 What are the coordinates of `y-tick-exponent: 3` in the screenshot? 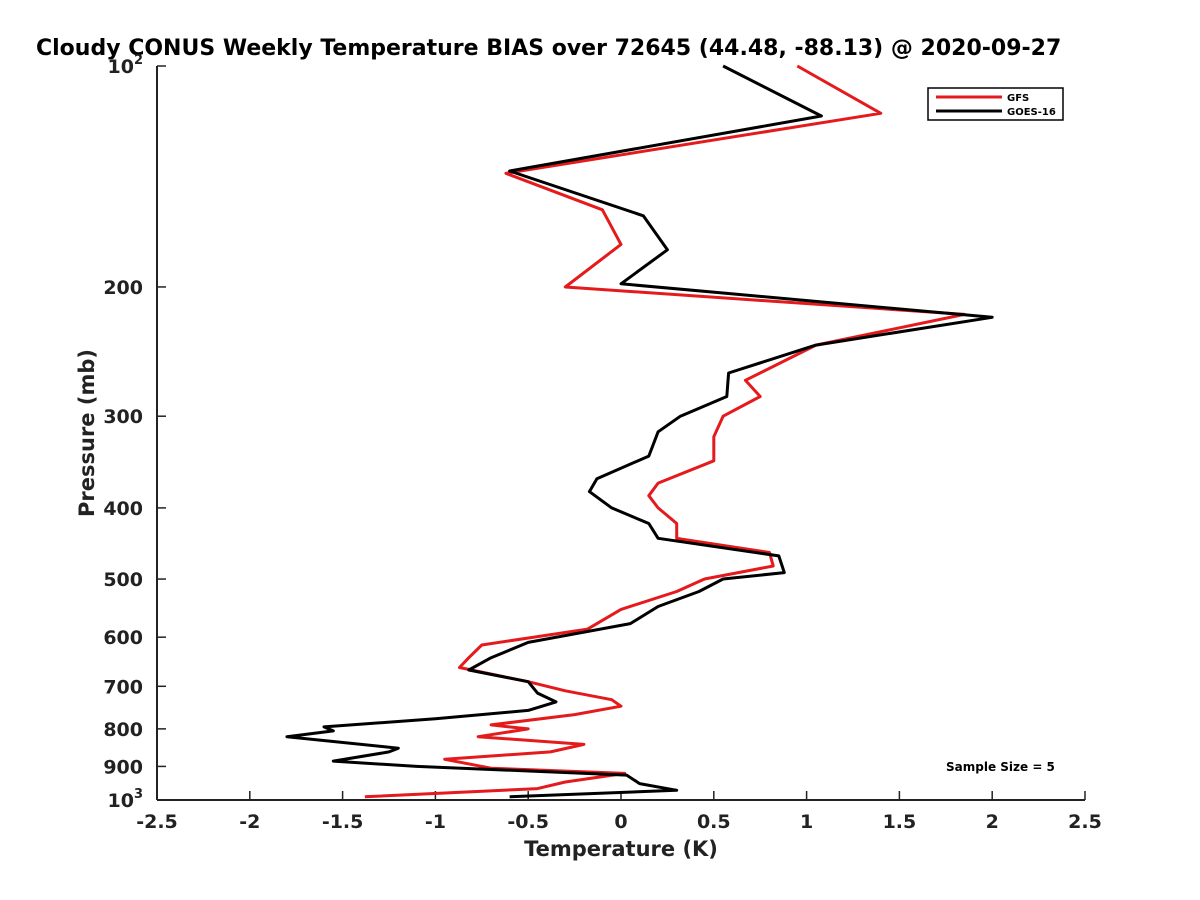 It's located at (138, 794).